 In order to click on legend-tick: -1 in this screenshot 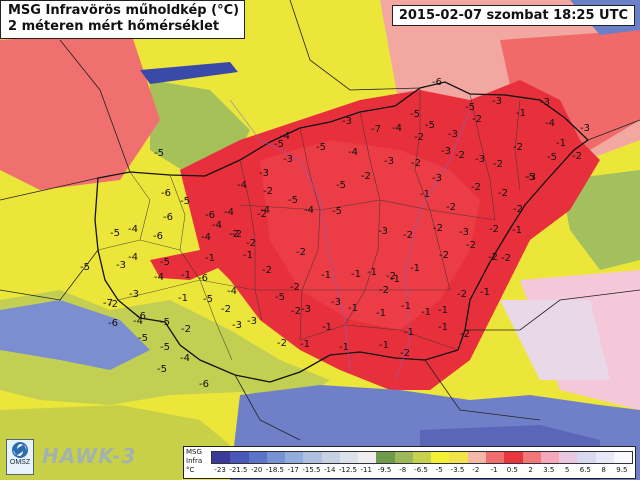, I will do `click(494, 470)`.